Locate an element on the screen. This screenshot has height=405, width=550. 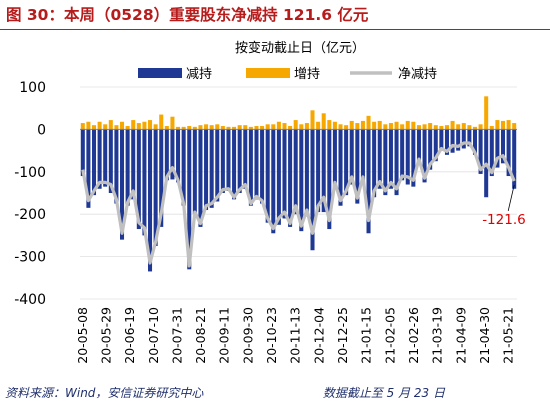
legend-label: 减持 is located at coordinates (199, 74).